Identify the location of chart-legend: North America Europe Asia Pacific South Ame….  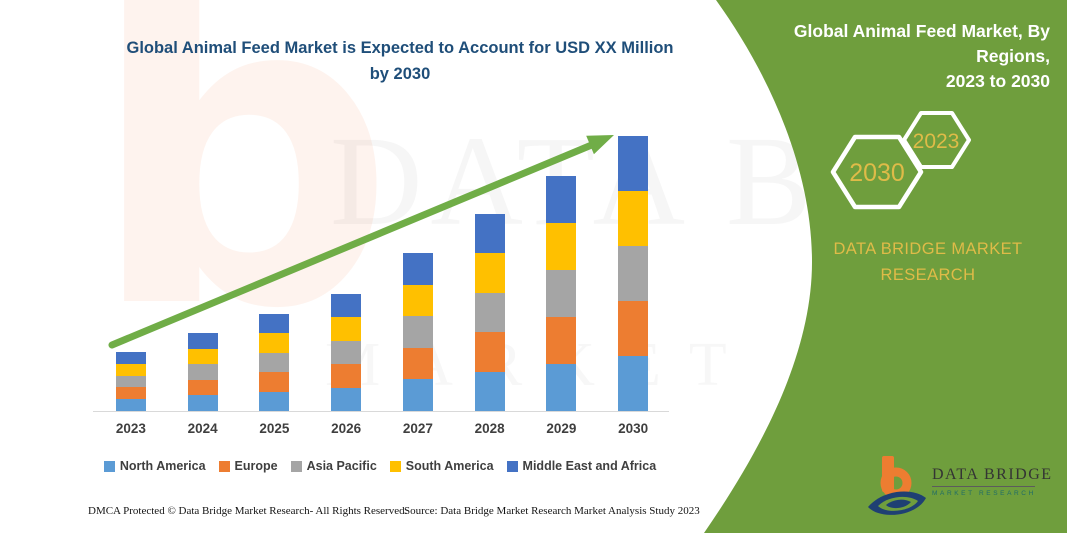
(380, 466).